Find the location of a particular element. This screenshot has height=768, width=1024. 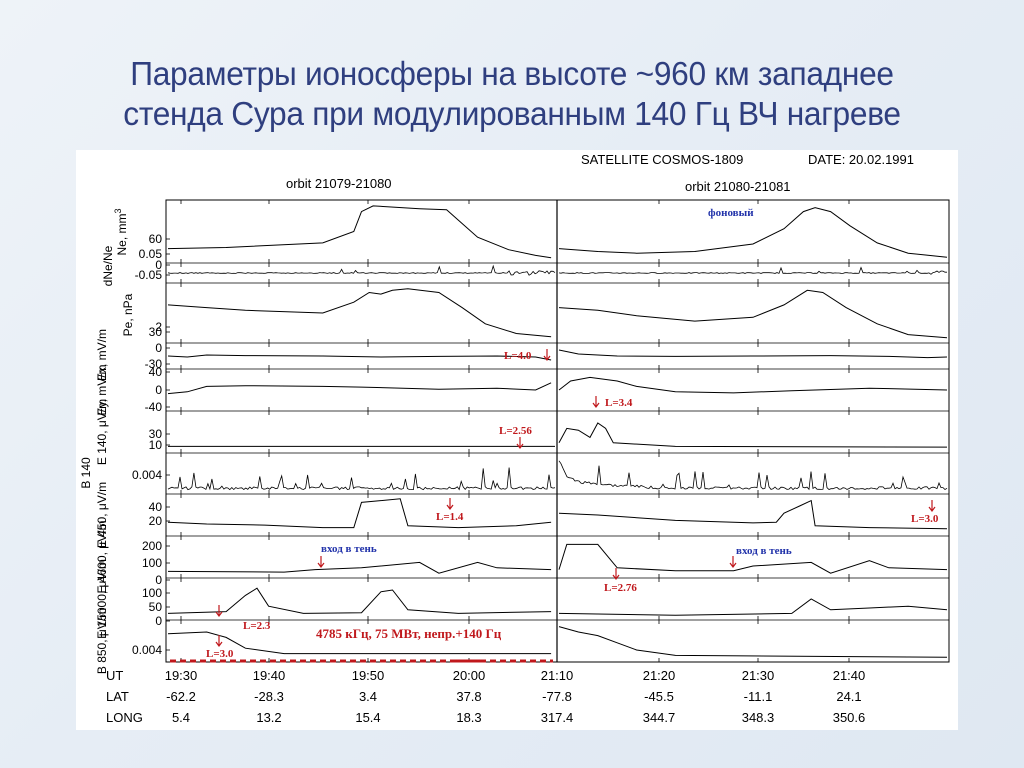

annotation-shadow2: вход в тень is located at coordinates (764, 551).